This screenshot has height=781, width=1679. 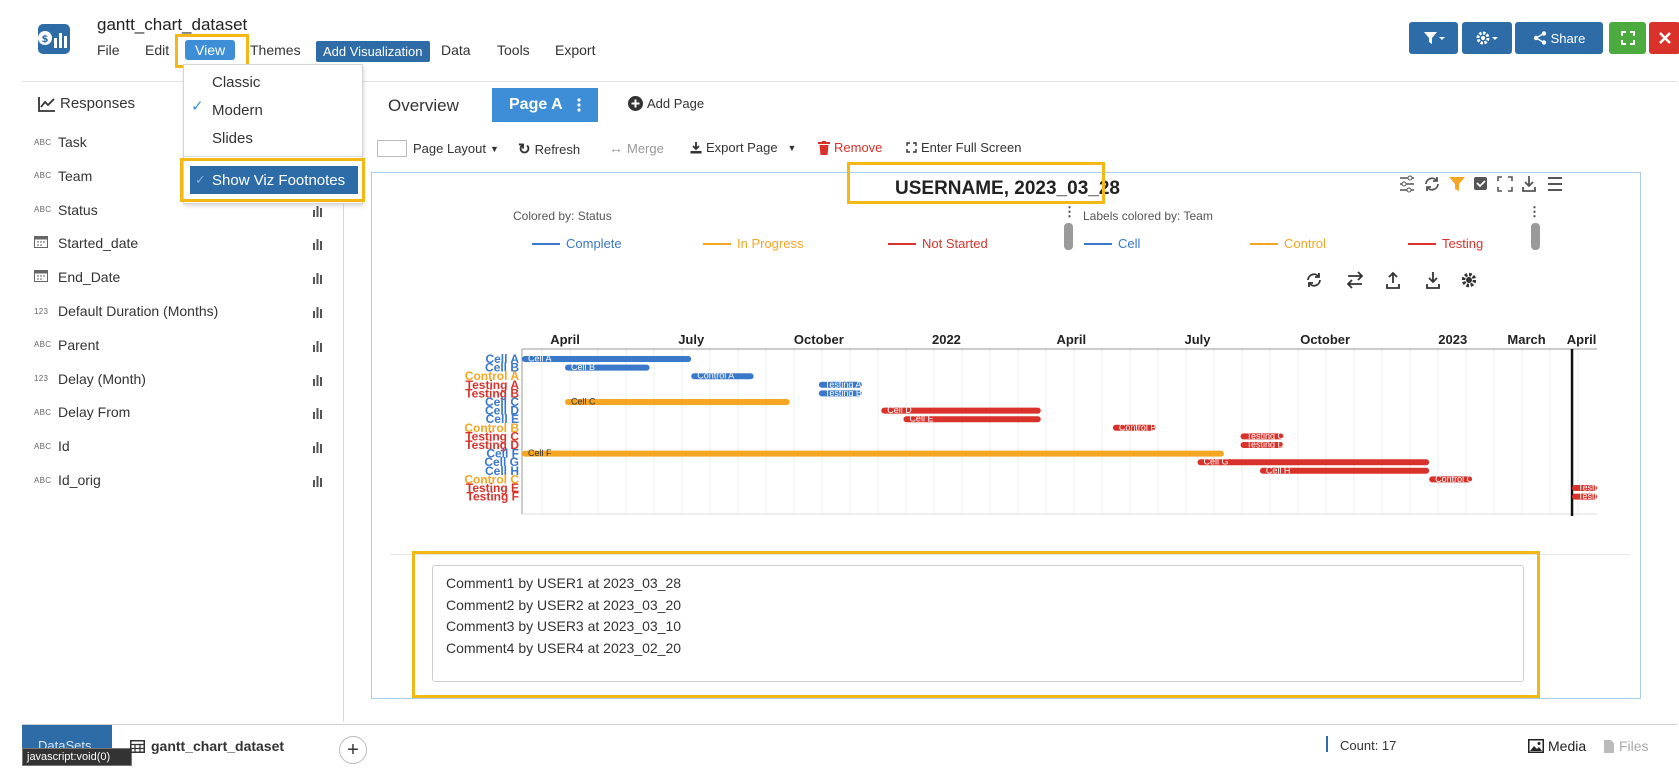 I want to click on field-item: ABC Task, so click(x=179, y=142).